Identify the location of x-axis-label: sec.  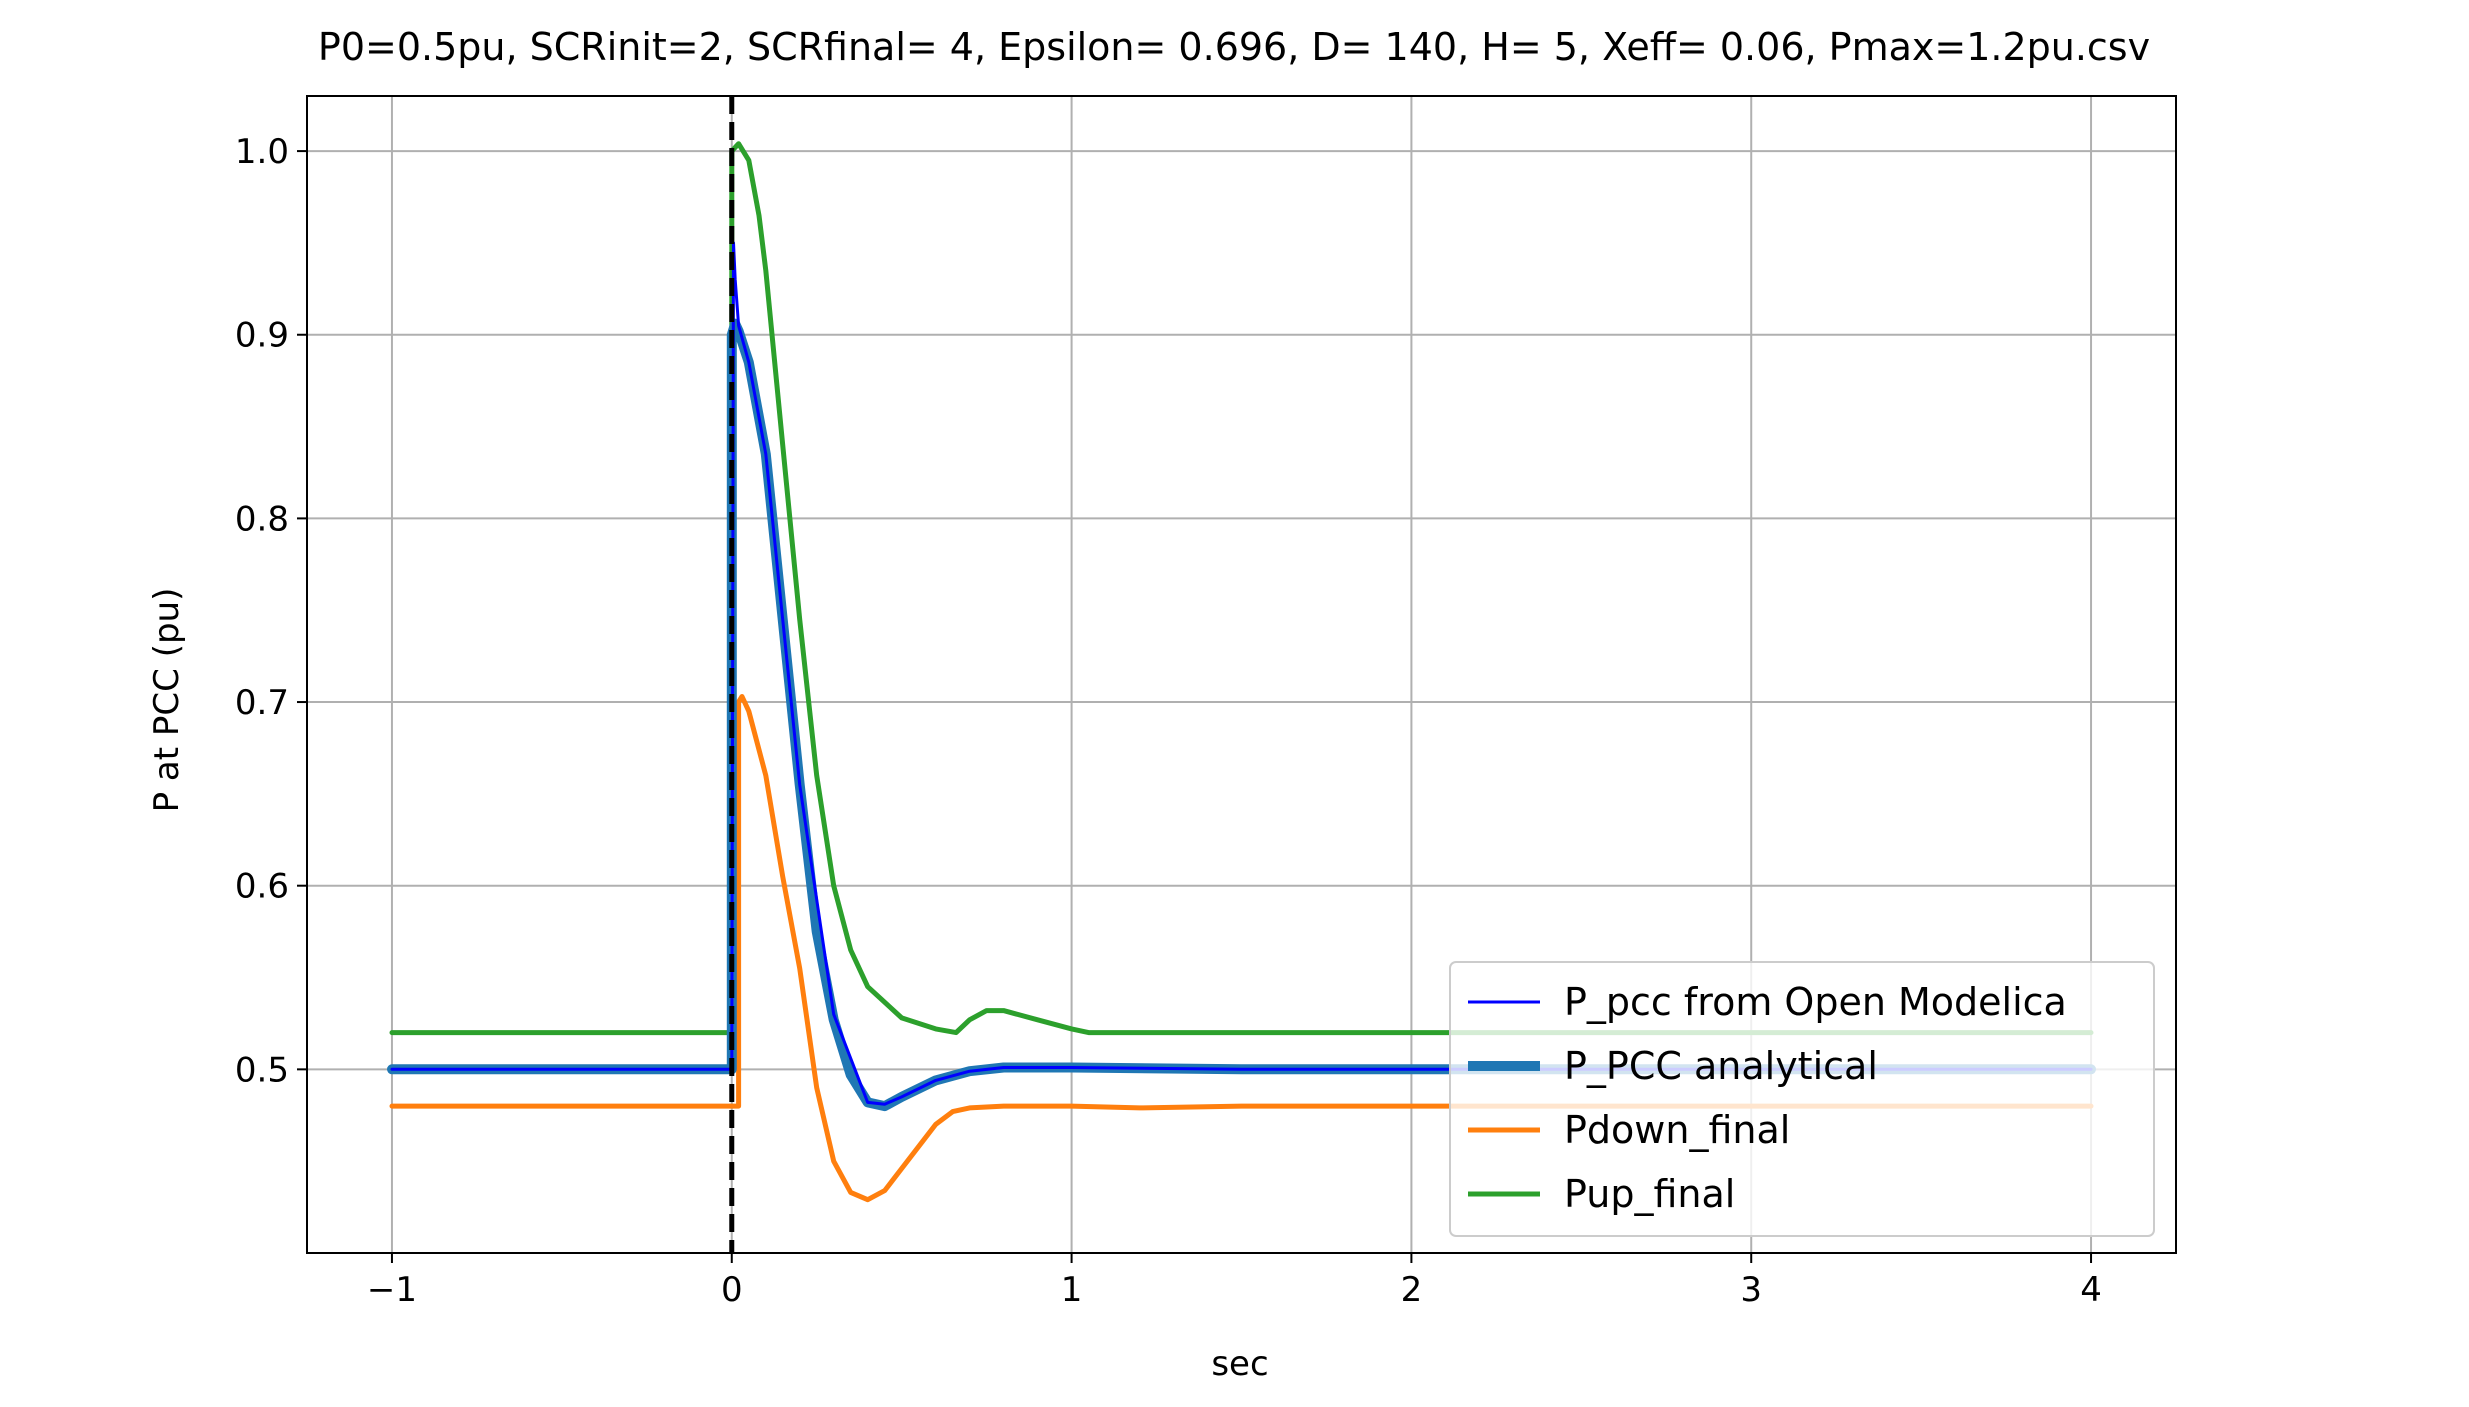
(1239, 1364).